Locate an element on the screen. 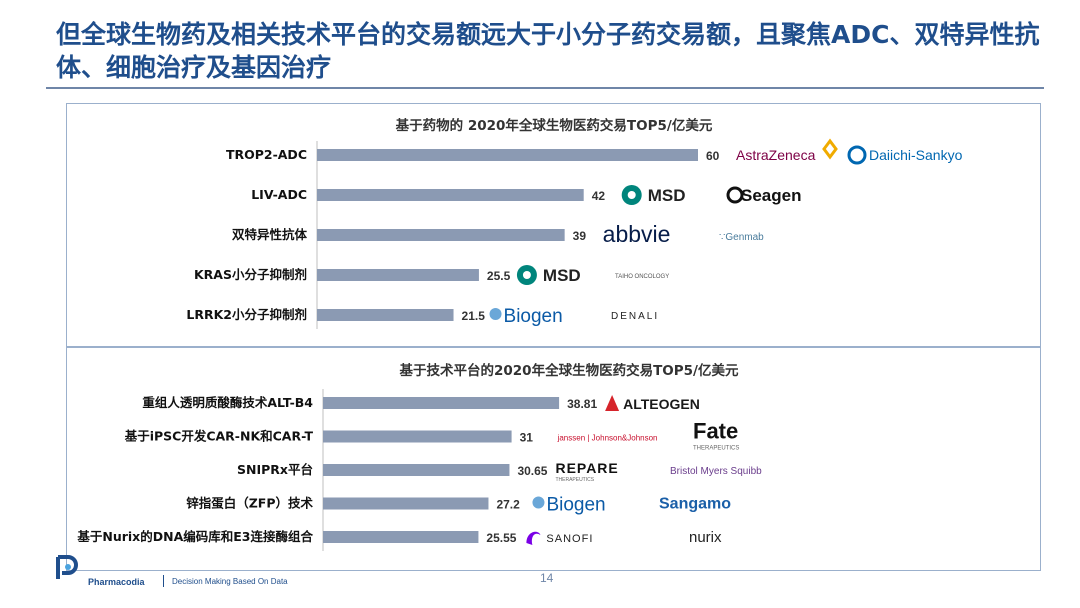 This screenshot has height=608, width=1080. sanofi-mark-icon is located at coordinates (533, 538).